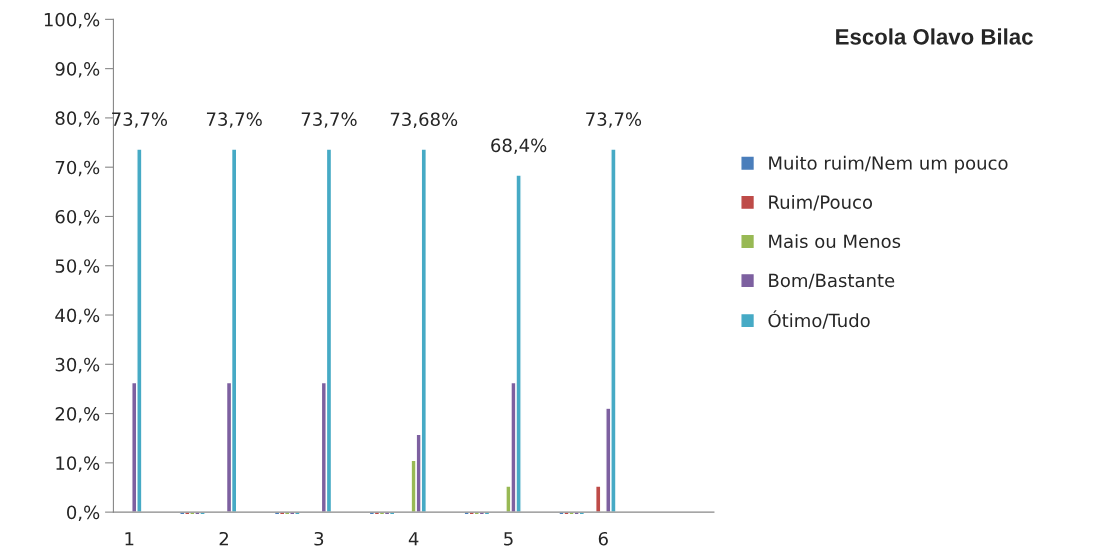  Describe the element at coordinates (77, 365) in the screenshot. I see `y-tick-label: 30,%` at that location.